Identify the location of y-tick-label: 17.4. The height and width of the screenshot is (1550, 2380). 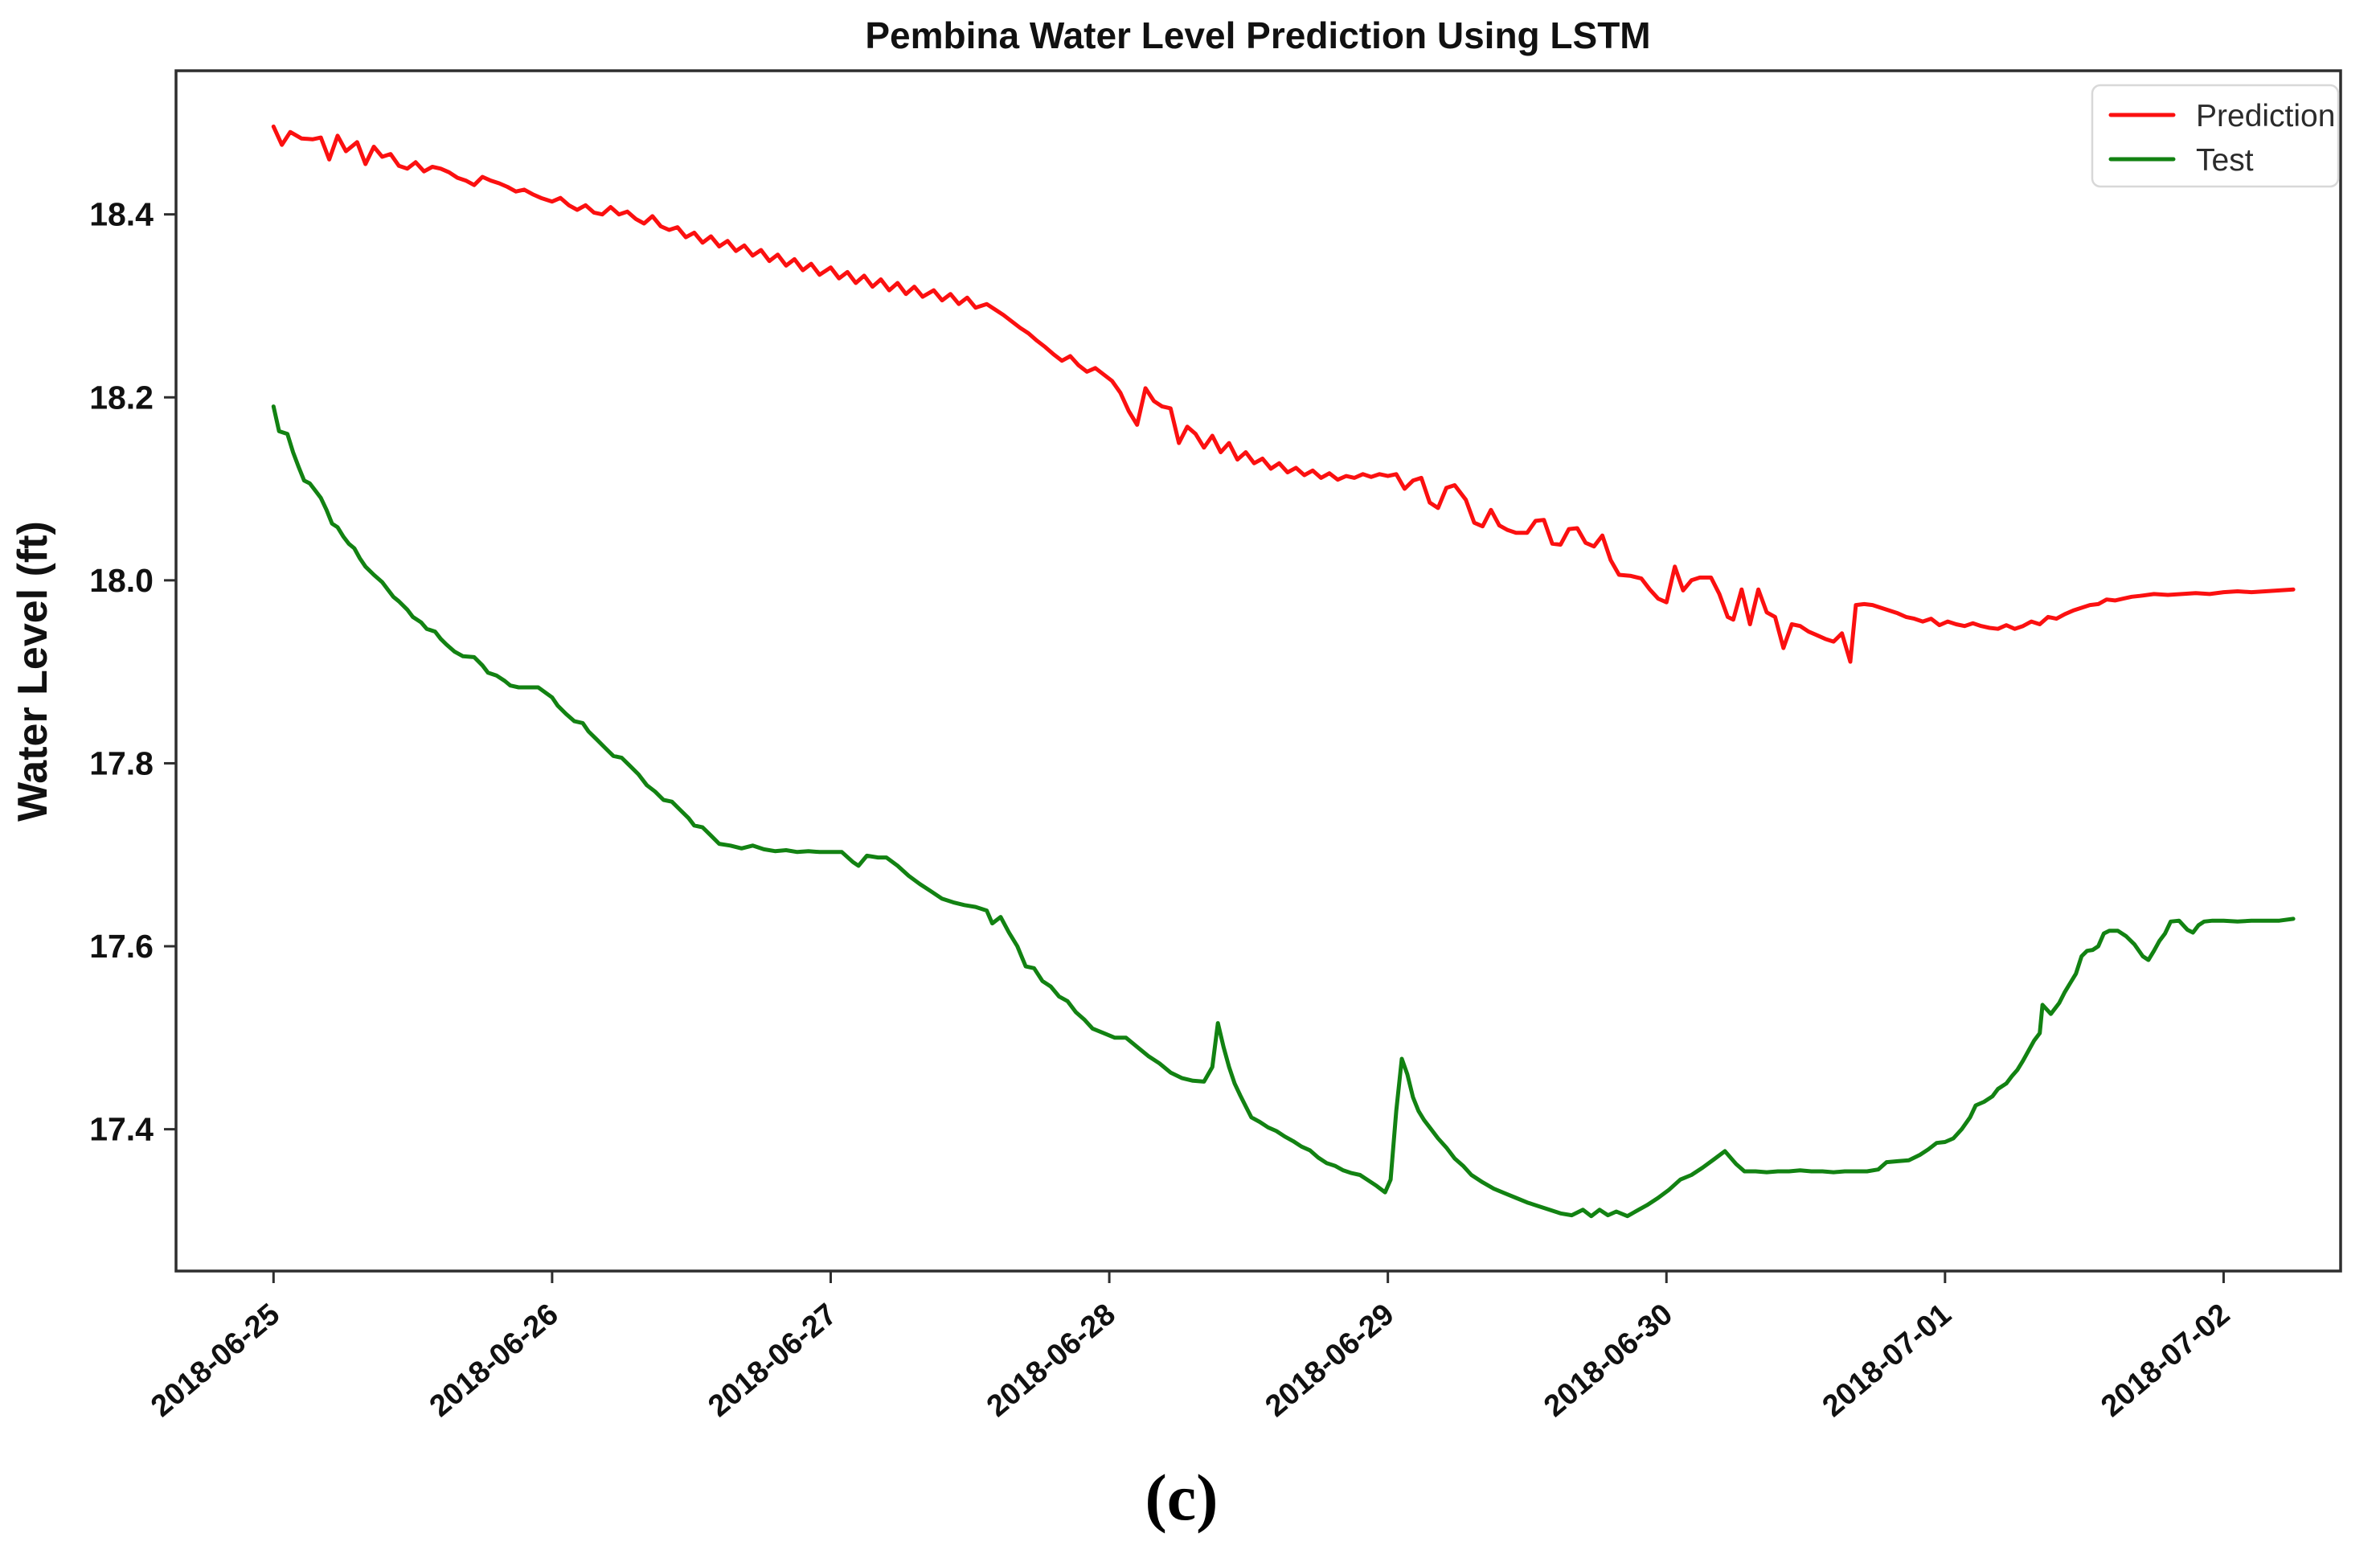
(121, 1129).